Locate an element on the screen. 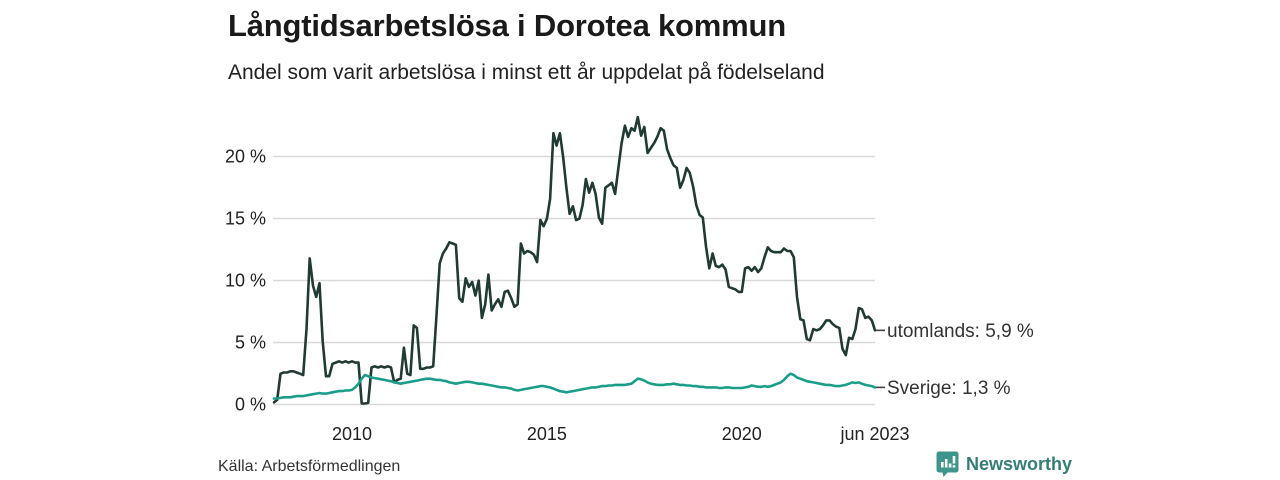 This screenshot has width=1280, height=480. x-axis-tick-label: 2020 is located at coordinates (742, 434).